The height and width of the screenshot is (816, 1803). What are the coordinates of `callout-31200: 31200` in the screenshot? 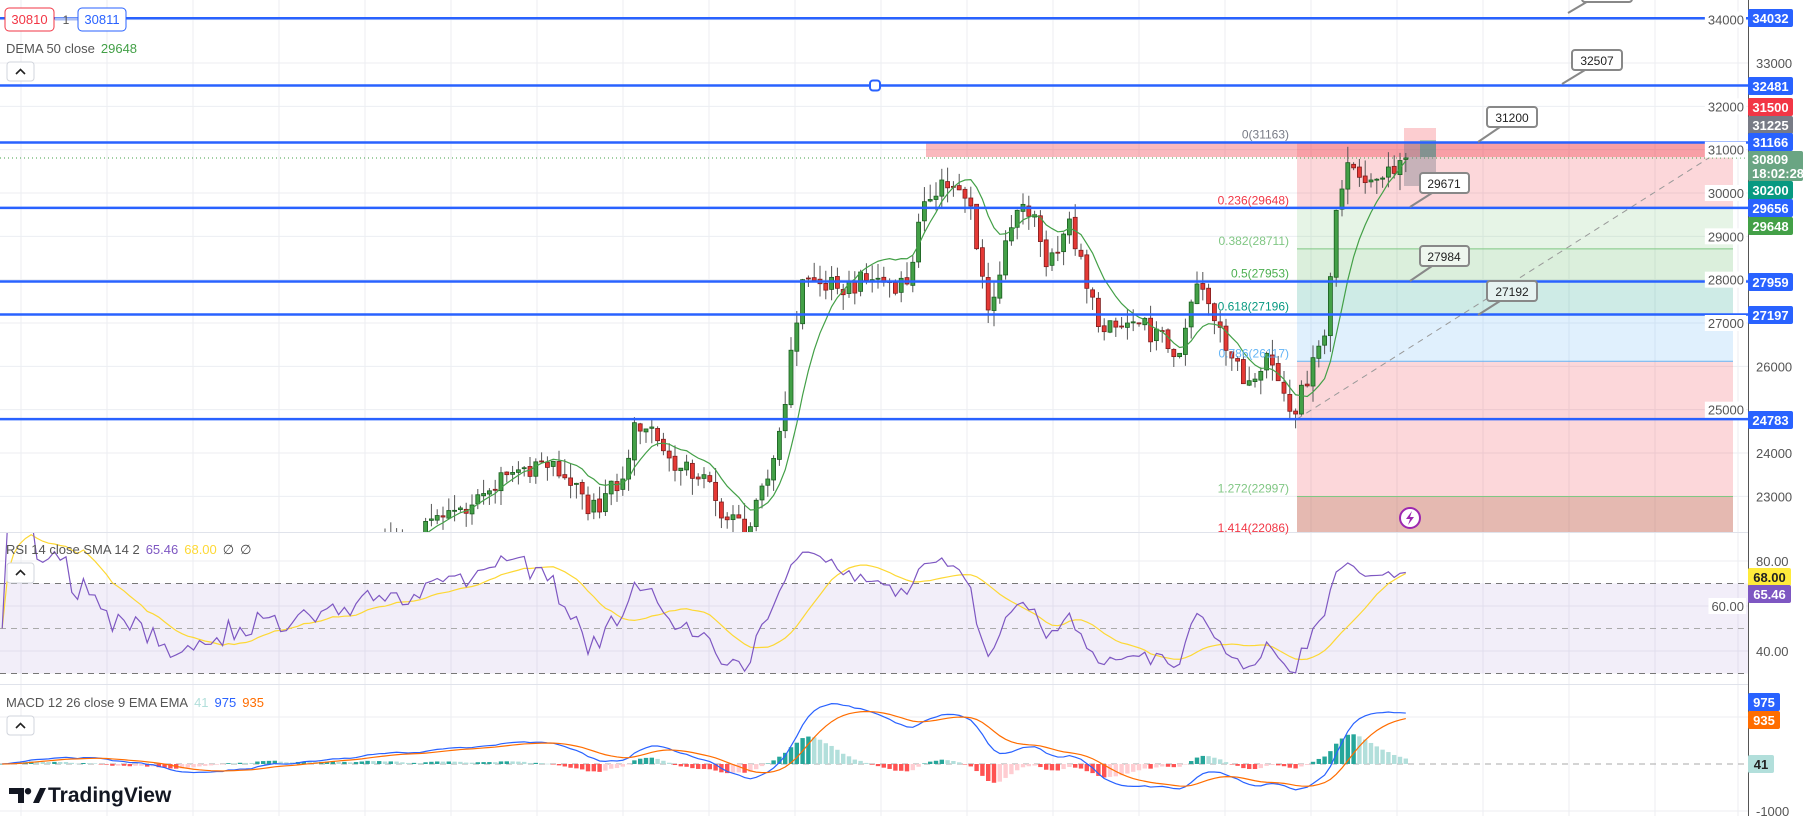 It's located at (1507, 124).